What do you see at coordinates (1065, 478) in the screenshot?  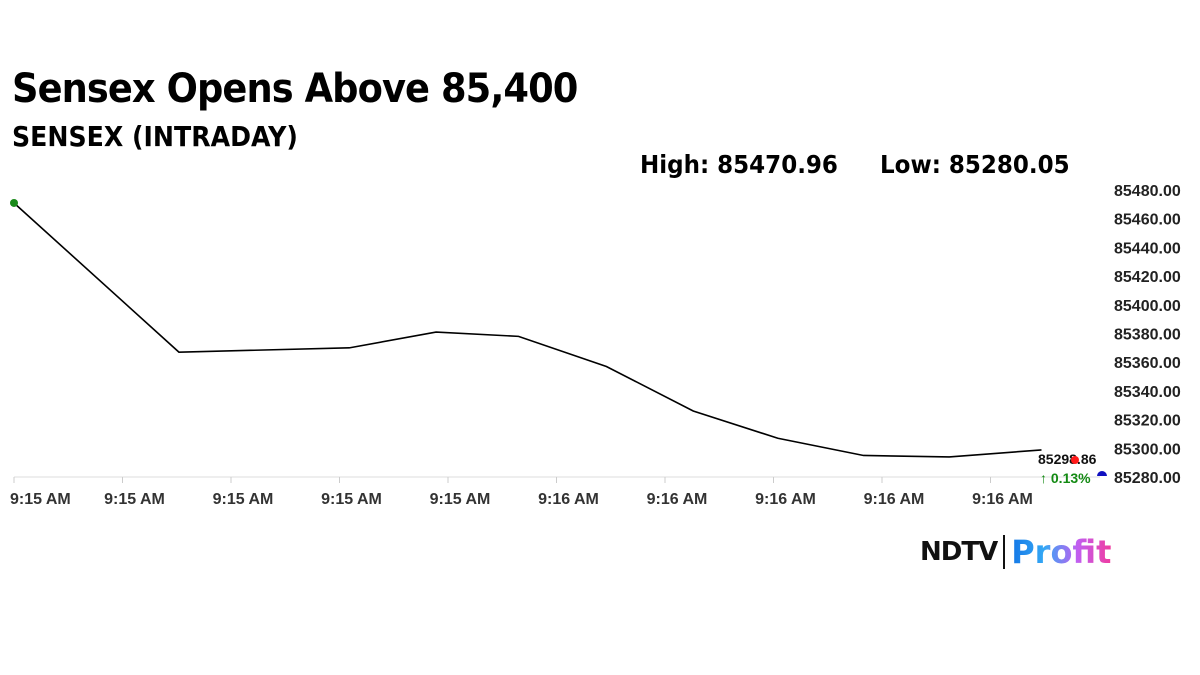 I see `change-label: ↑ 0.13%` at bounding box center [1065, 478].